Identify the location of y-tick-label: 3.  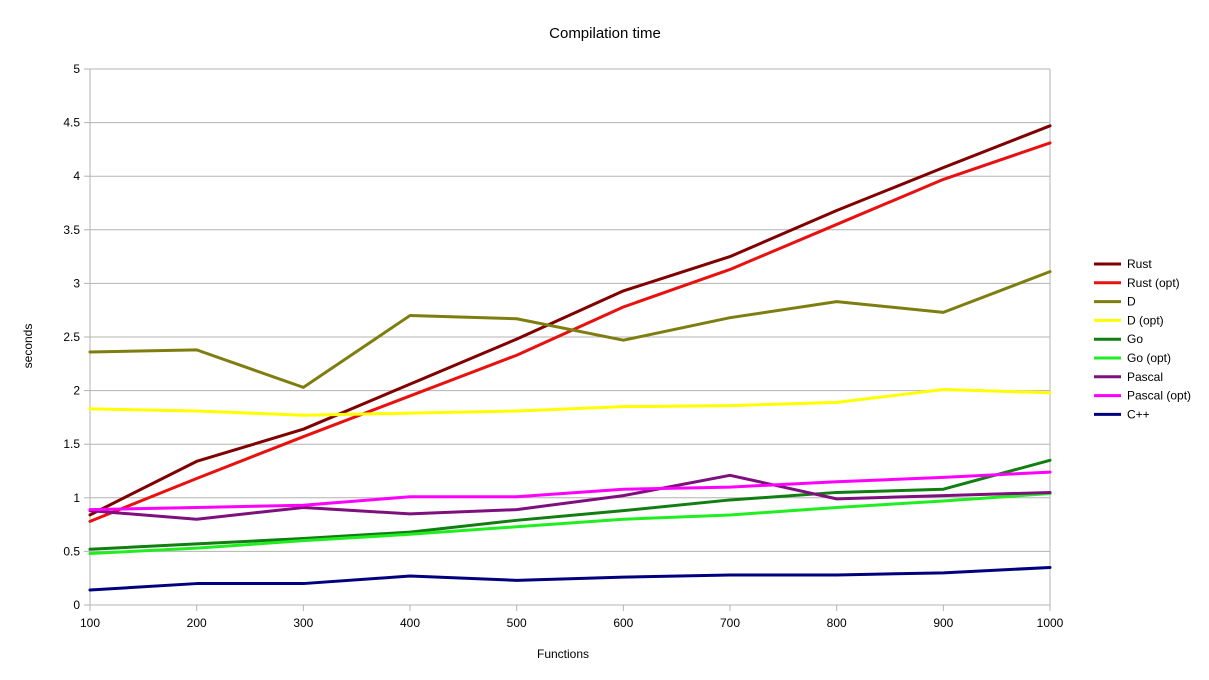
(76, 283).